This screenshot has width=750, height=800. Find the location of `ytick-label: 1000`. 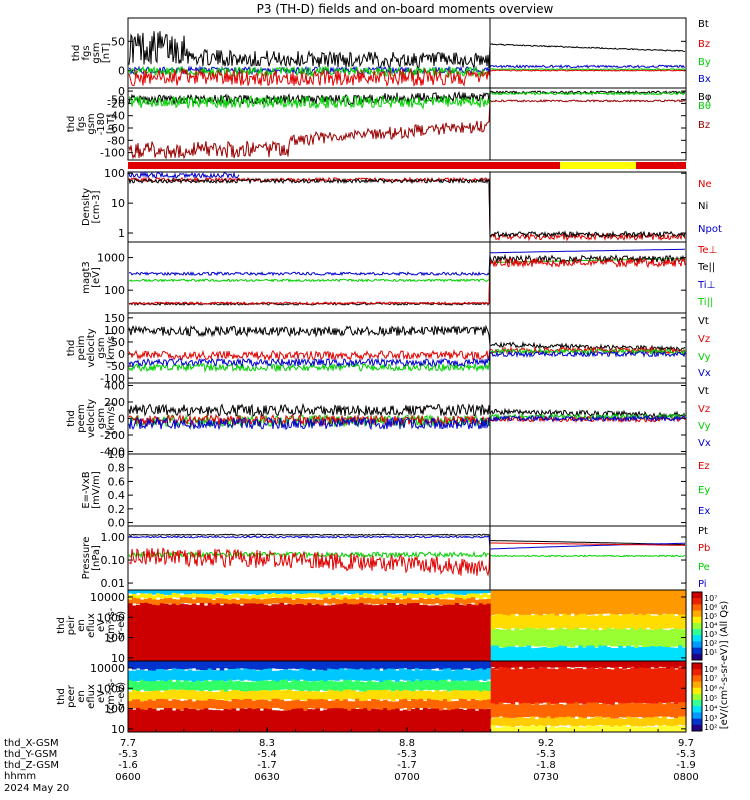

ytick-label: 1000 is located at coordinates (111, 617).